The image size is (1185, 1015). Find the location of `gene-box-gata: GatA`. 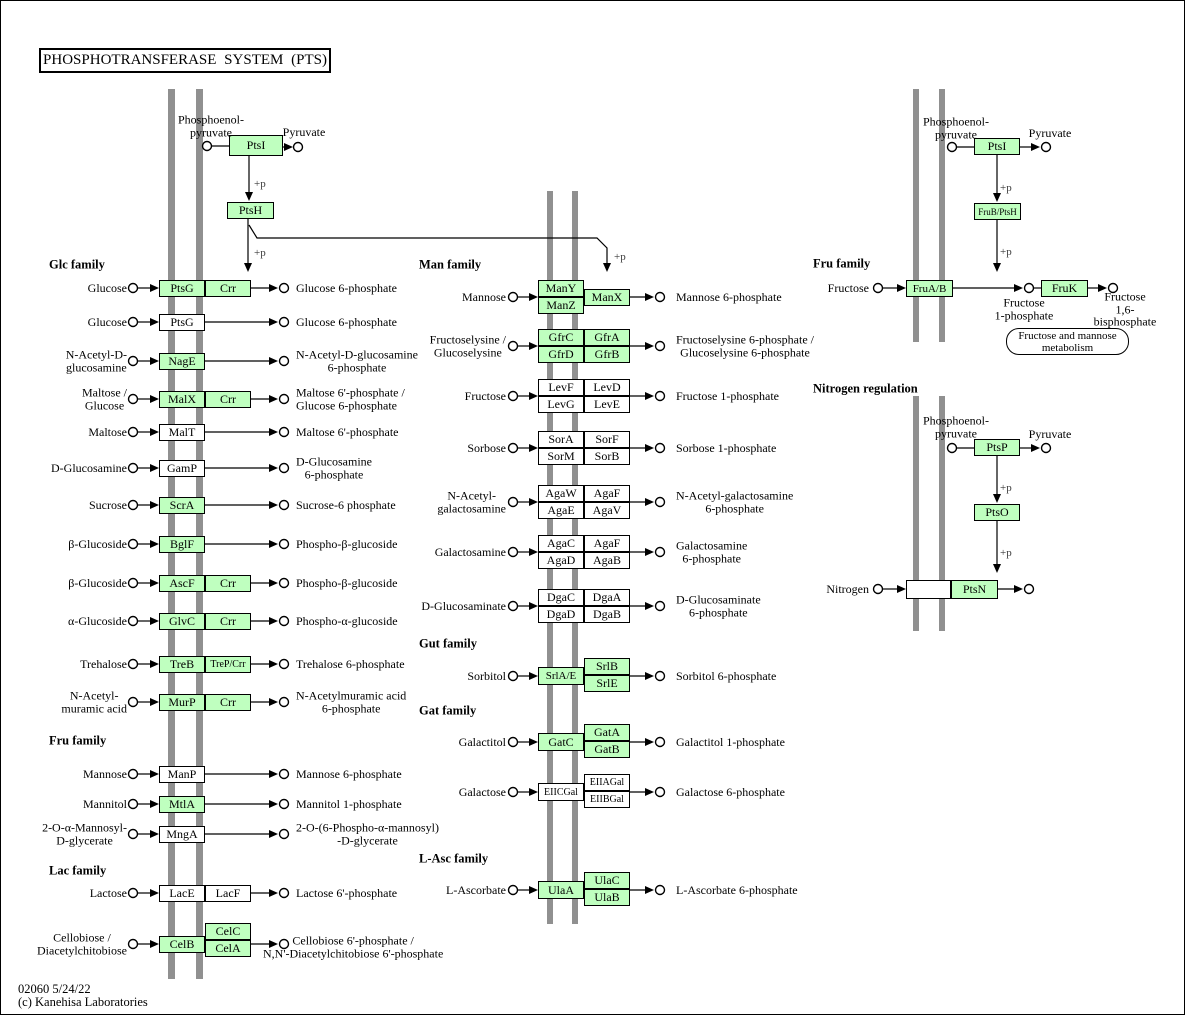

gene-box-gata: GatA is located at coordinates (607, 732).